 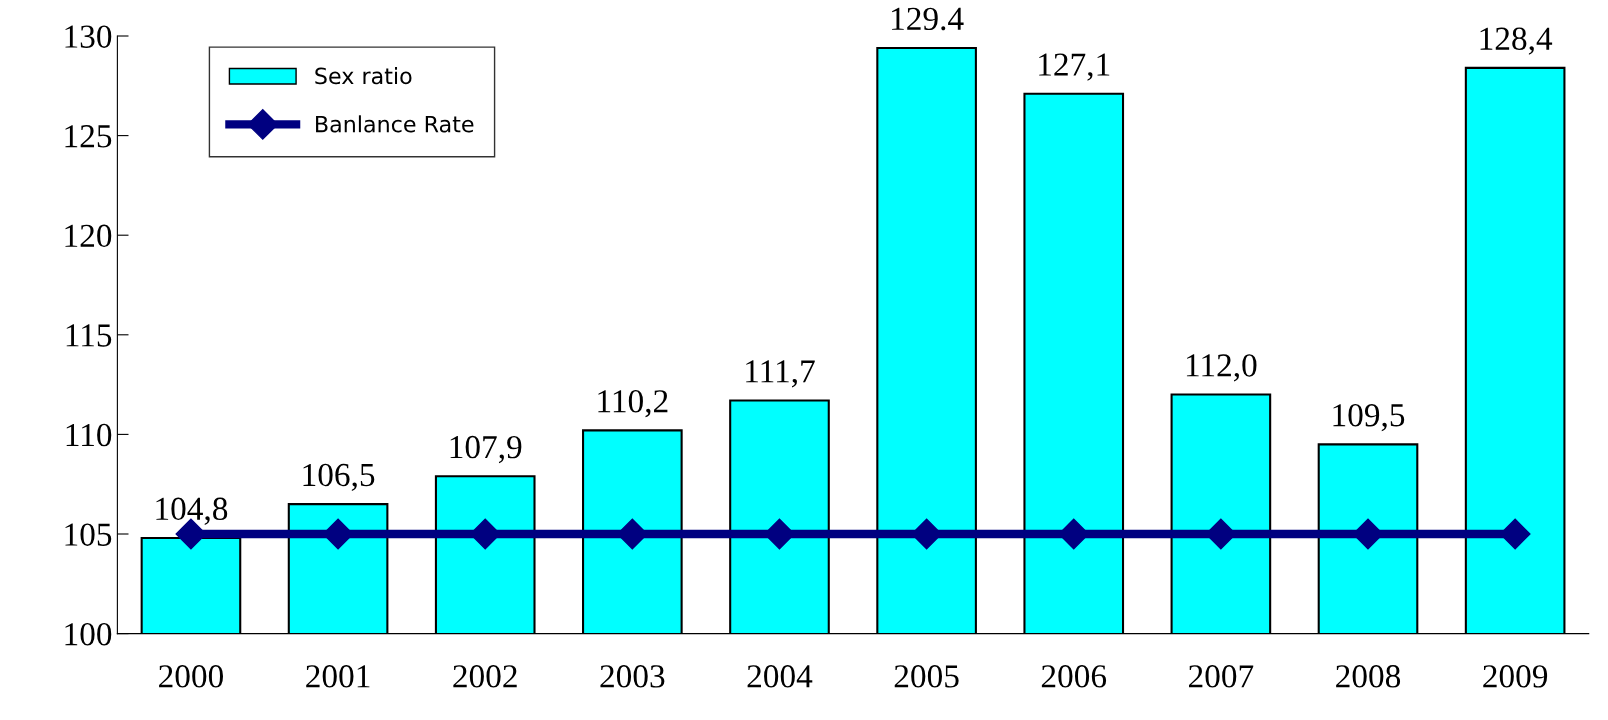 I want to click on x-tick-label: 2002, so click(x=485, y=676).